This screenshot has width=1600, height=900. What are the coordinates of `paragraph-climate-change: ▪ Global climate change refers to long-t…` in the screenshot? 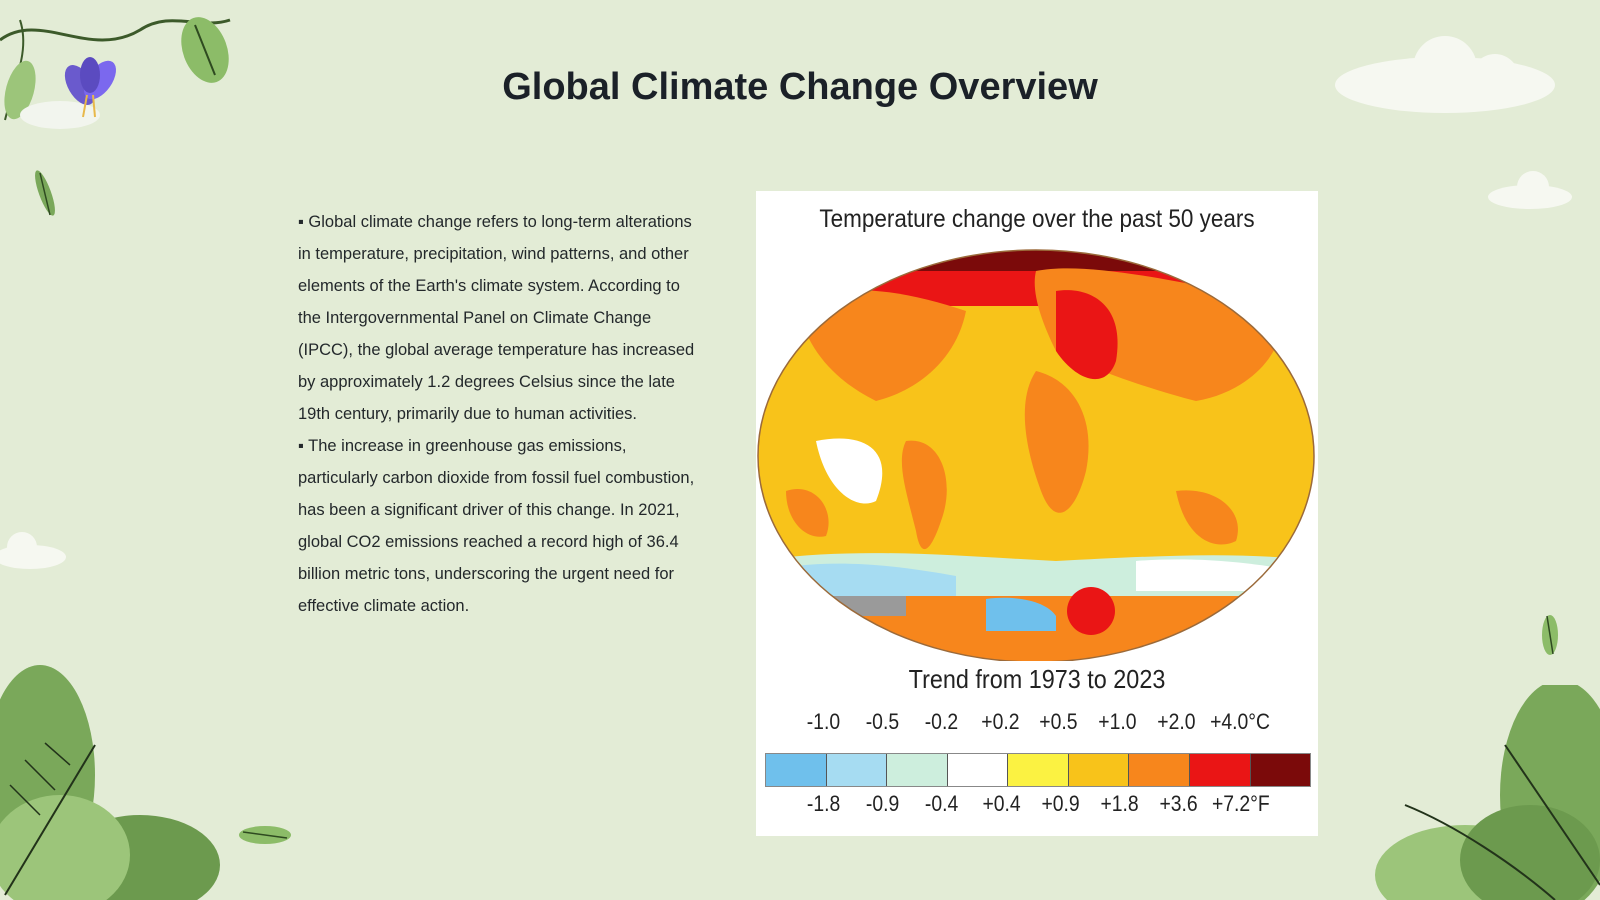 It's located at (496, 318).